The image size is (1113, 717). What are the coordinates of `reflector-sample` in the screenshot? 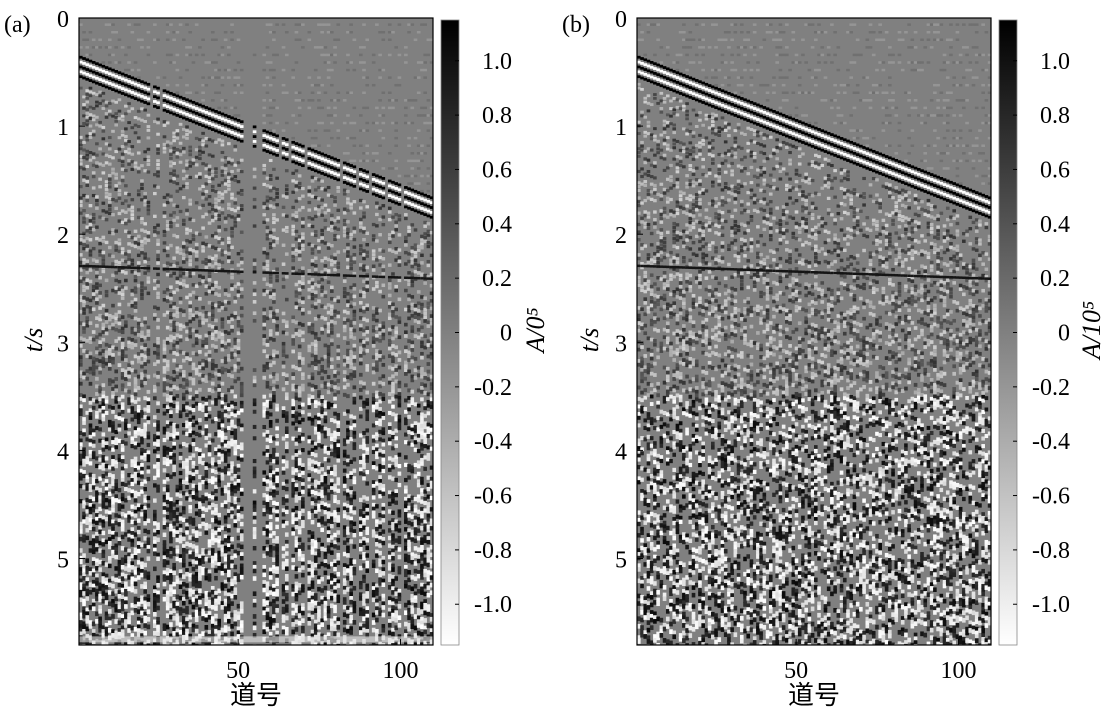 It's located at (206, 270).